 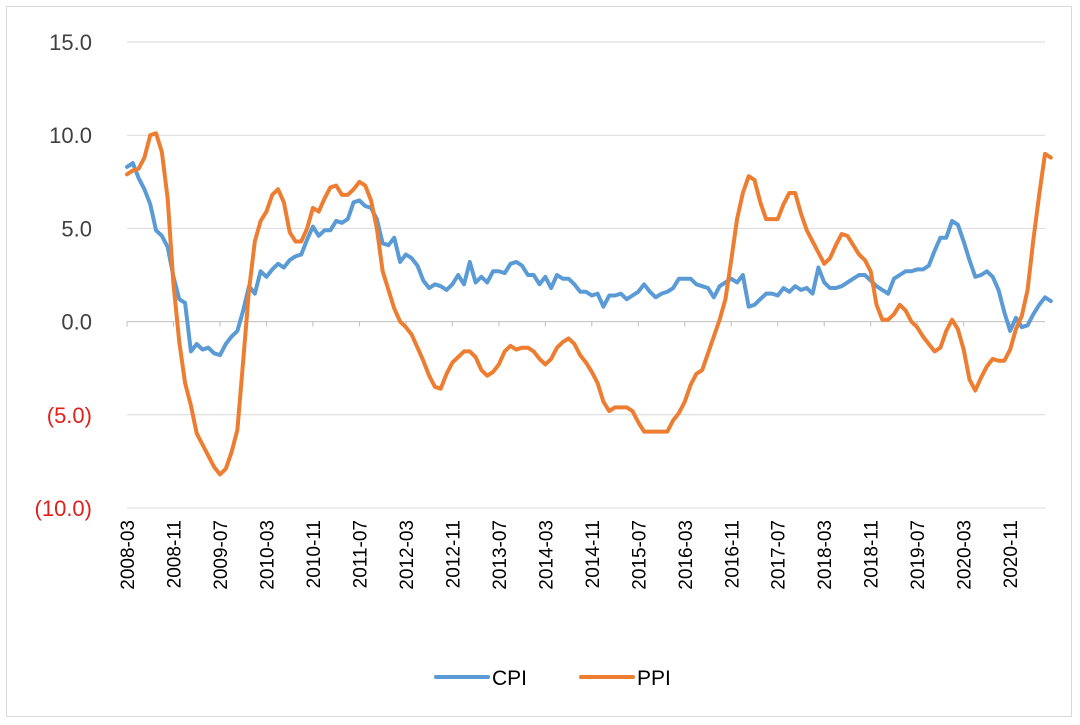 I want to click on x-tick-label: 2018-11, so click(x=872, y=554).